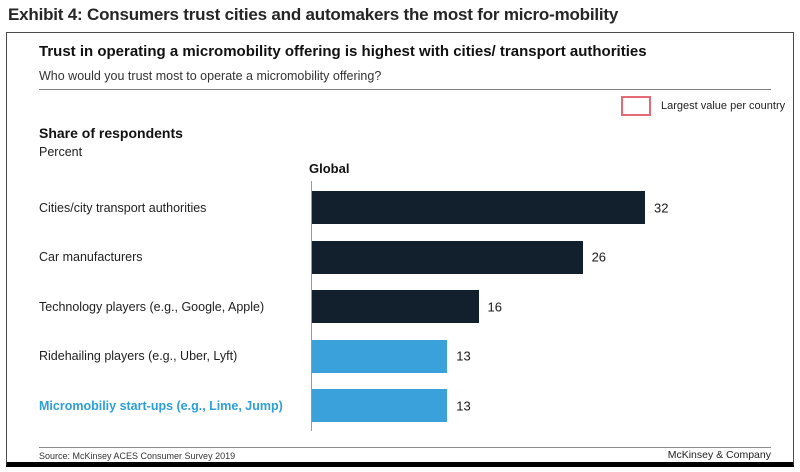 The image size is (800, 472). What do you see at coordinates (311, 306) in the screenshot?
I see `axis-line` at bounding box center [311, 306].